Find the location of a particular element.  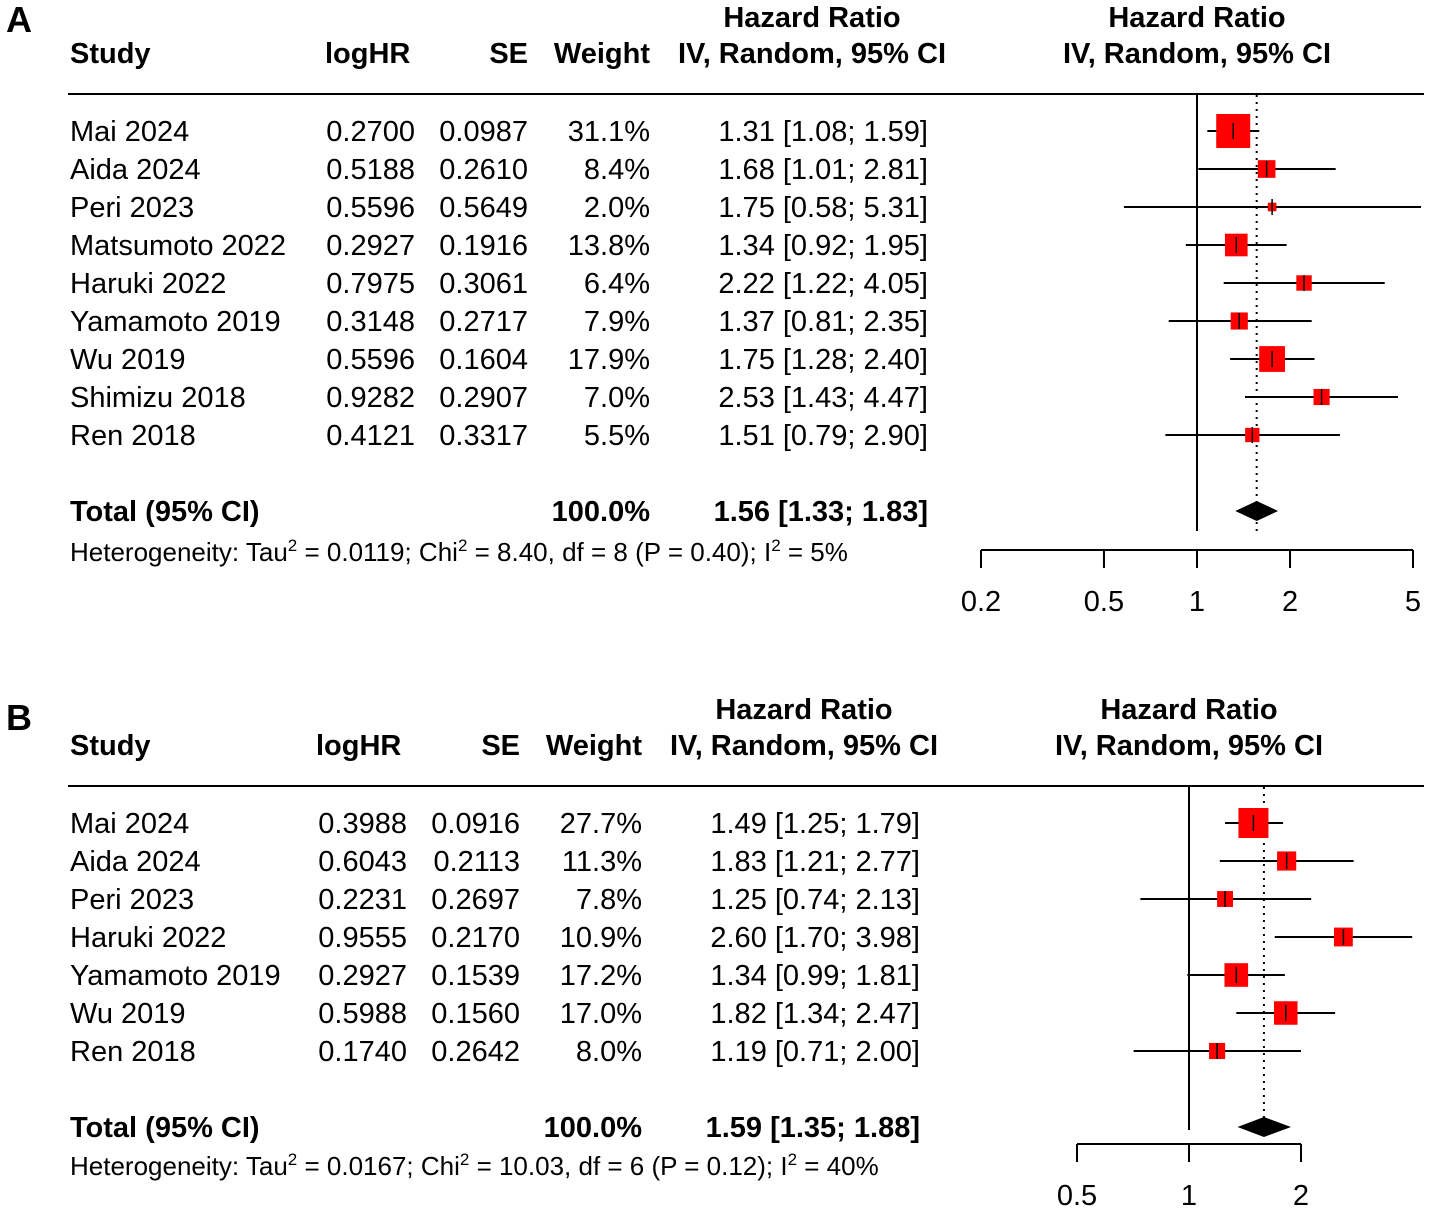

study-ci: 1.34 [0.99; 1.81] is located at coordinates (815, 976).